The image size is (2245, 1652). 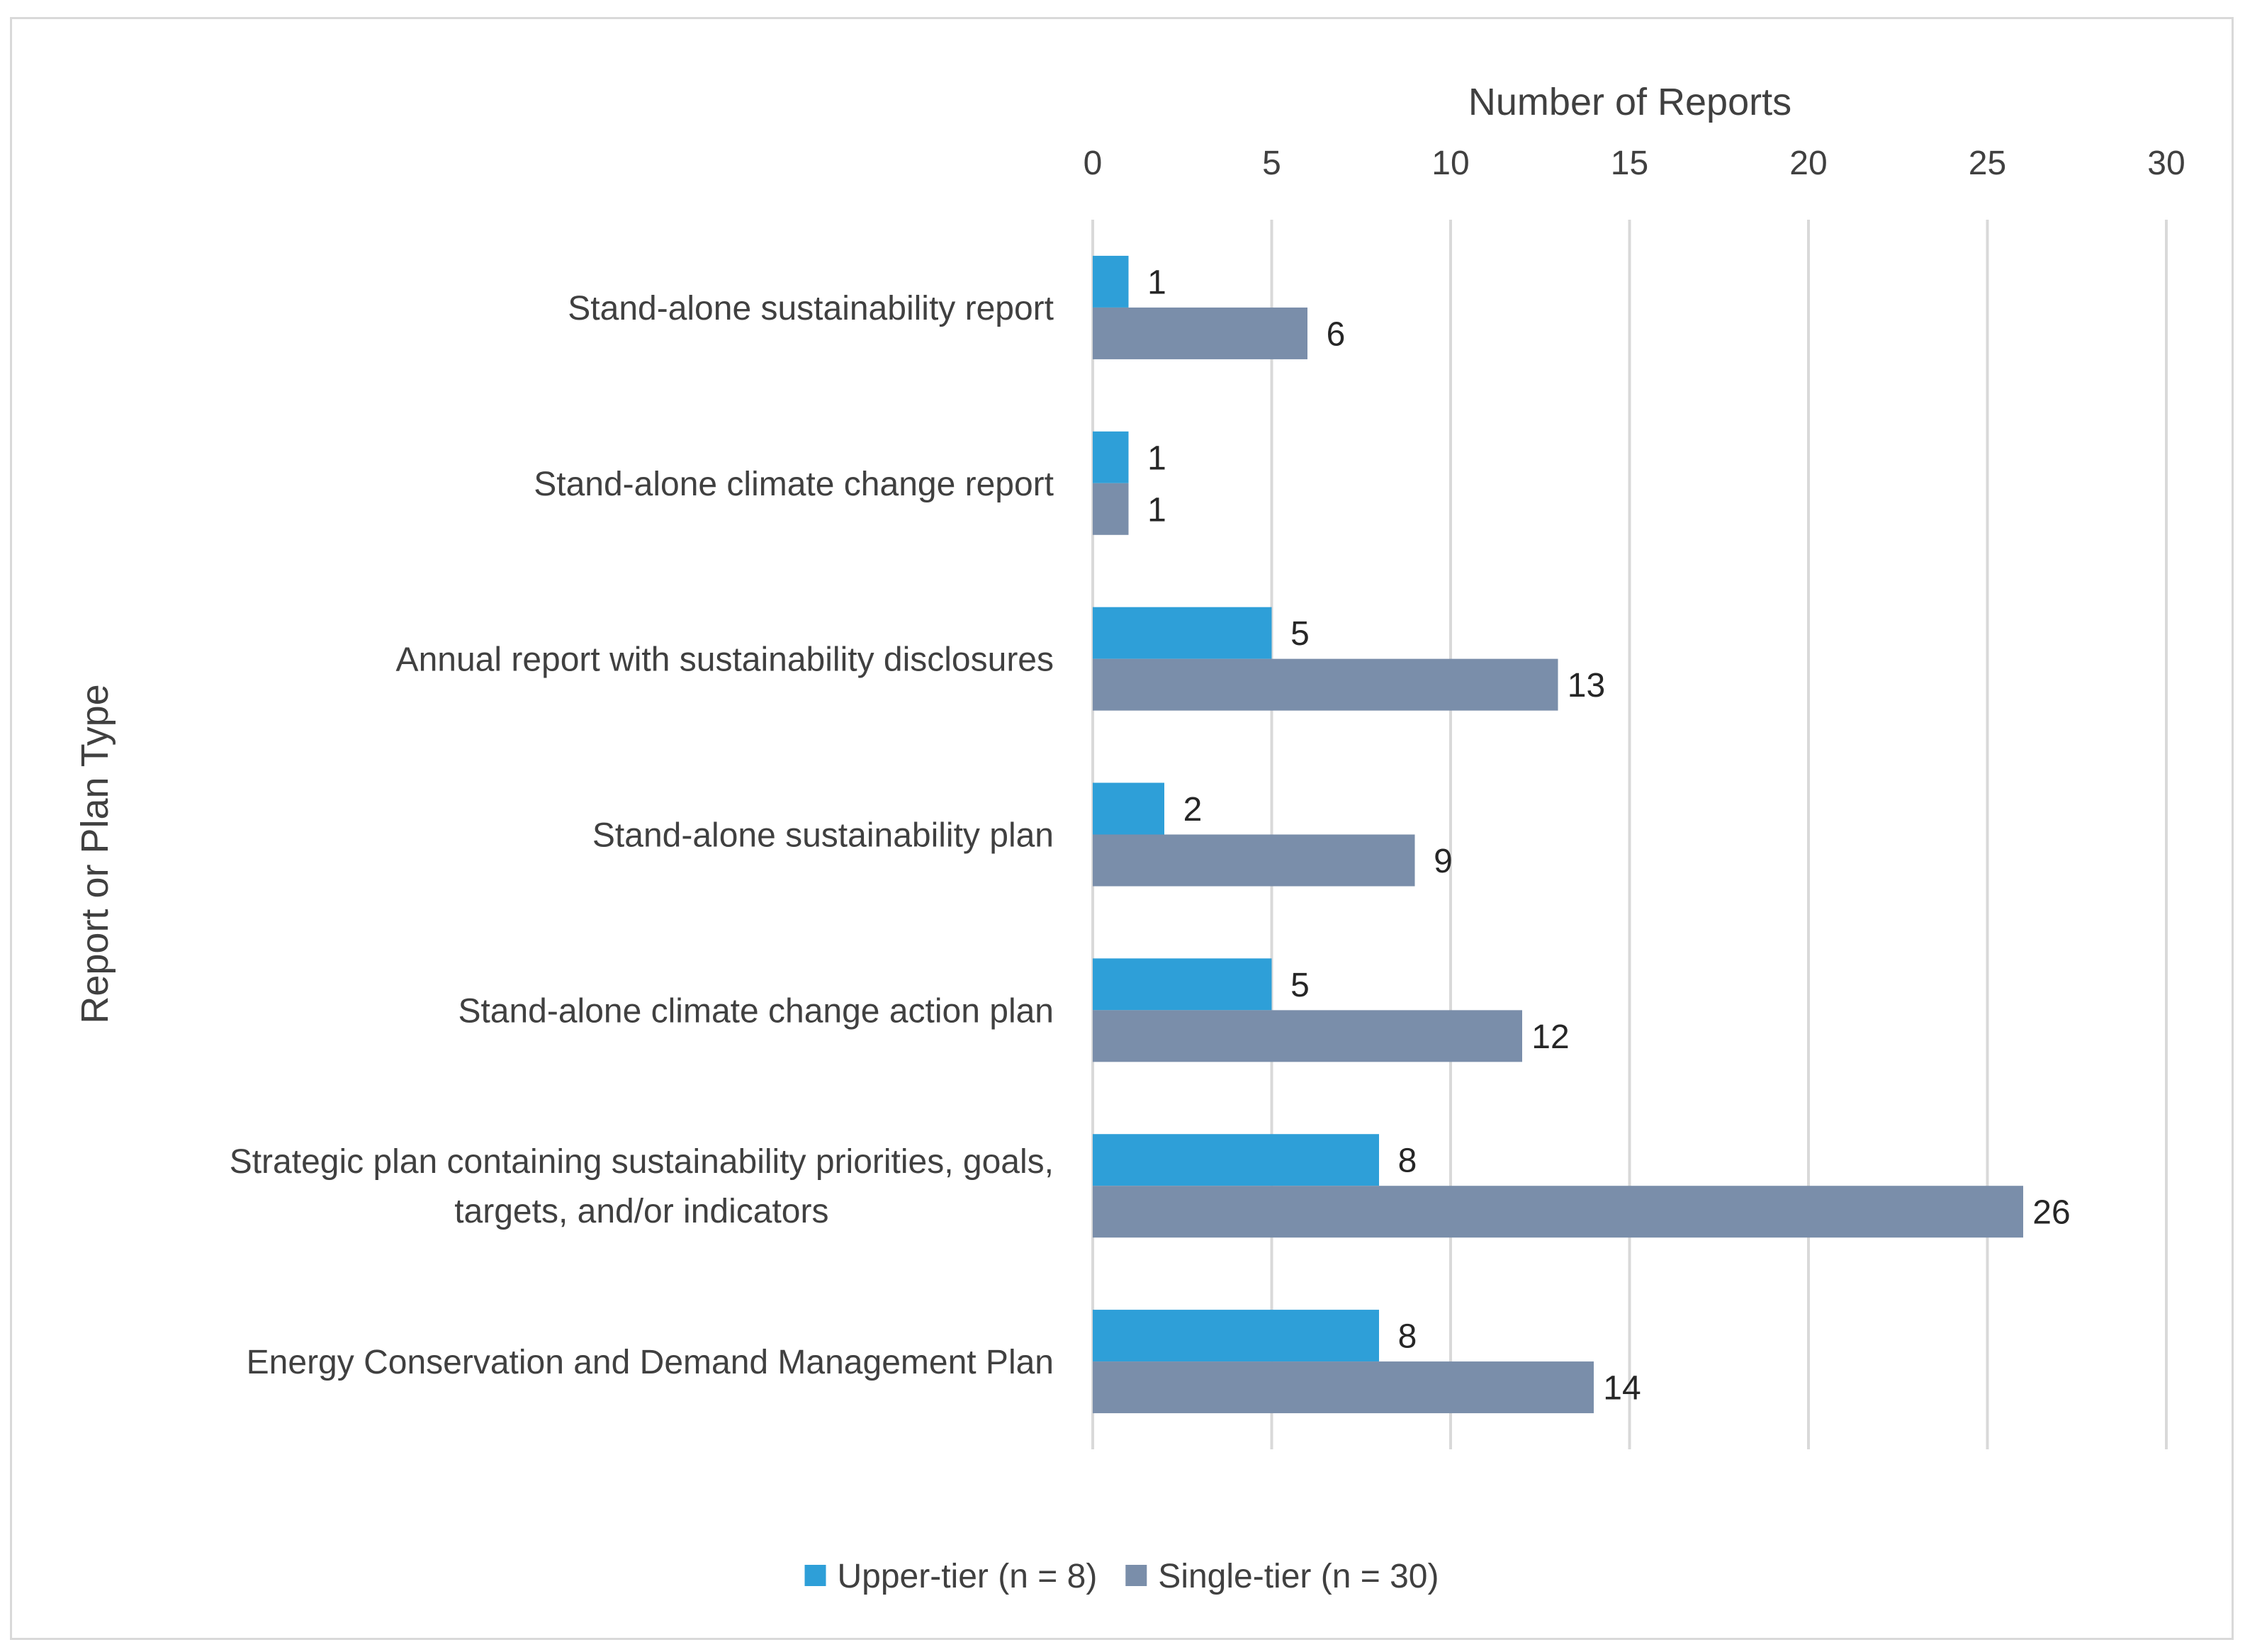 What do you see at coordinates (811, 308) in the screenshot?
I see `category-label-0: Stand-alone sustainability report` at bounding box center [811, 308].